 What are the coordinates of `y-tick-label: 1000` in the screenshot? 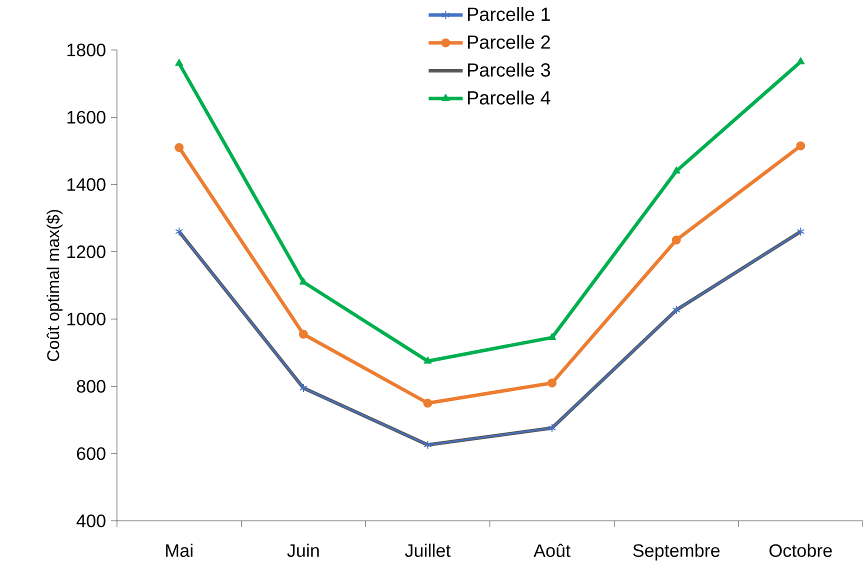 It's located at (86, 319).